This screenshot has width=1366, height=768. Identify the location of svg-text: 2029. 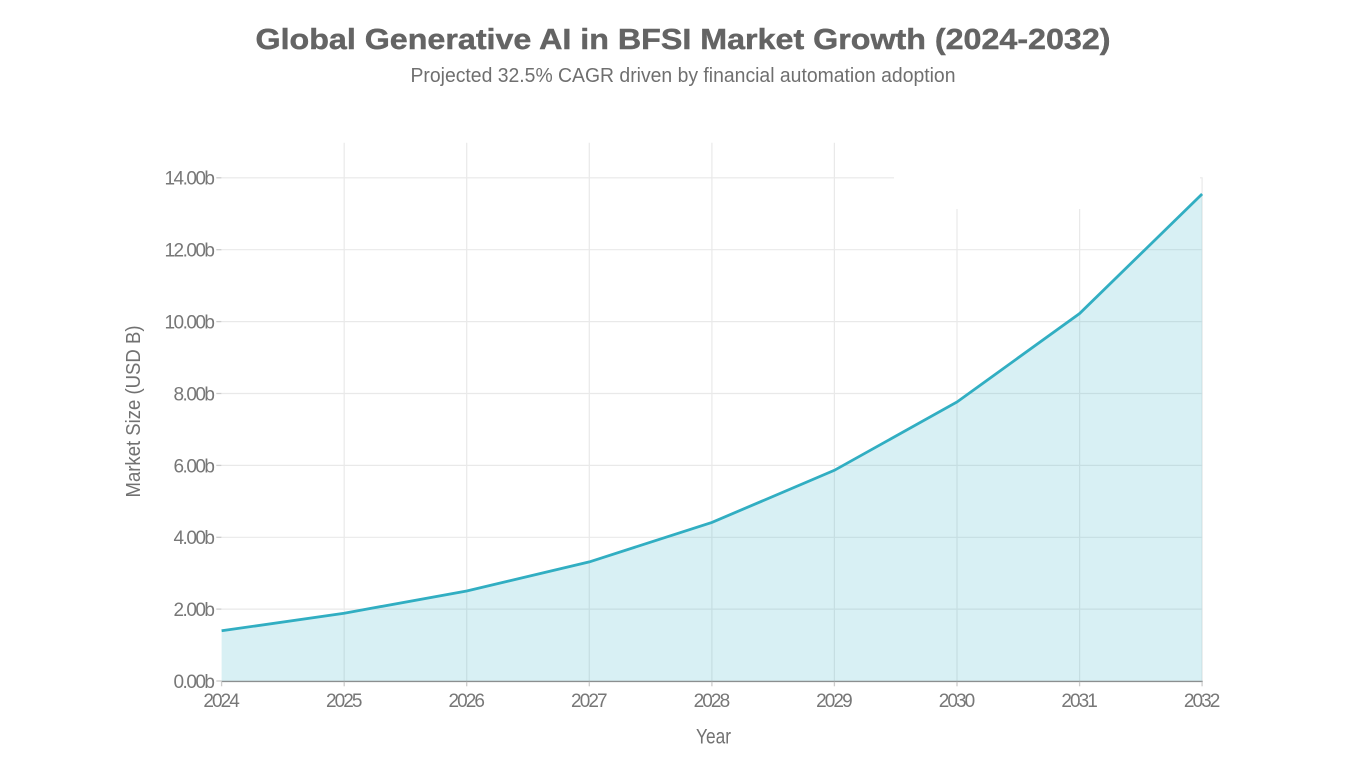
(834, 701).